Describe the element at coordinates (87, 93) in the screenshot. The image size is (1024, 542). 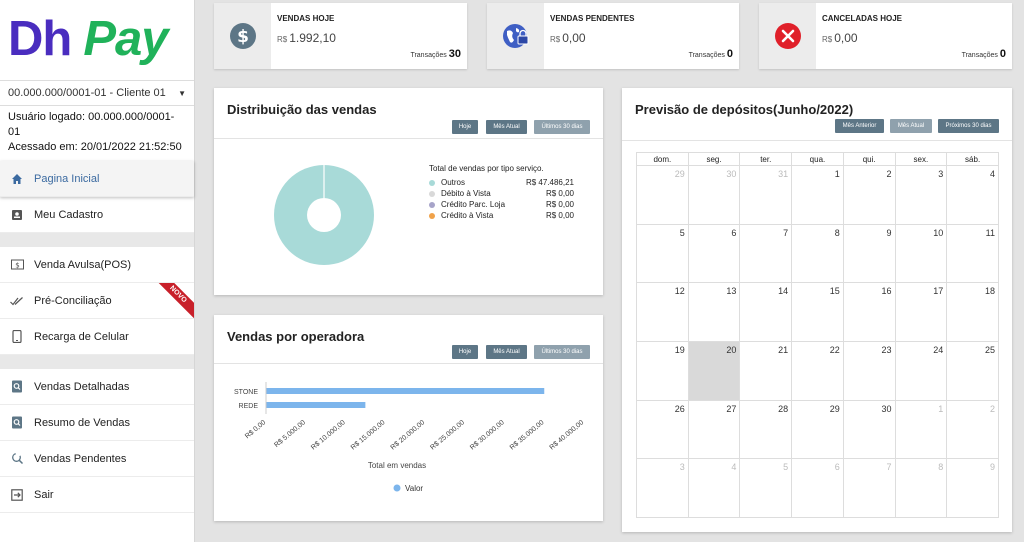
I see `client-select-value: 00.000.000/0001-01 - Cliente 01` at that location.